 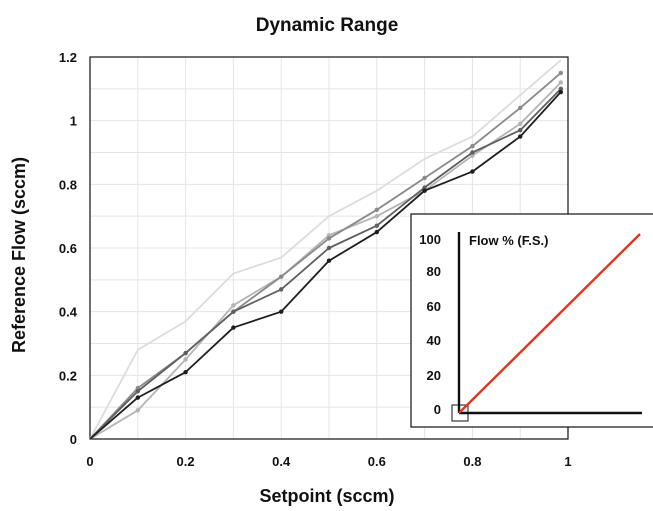 What do you see at coordinates (68, 184) in the screenshot?
I see `y-tick-label: 0.8` at bounding box center [68, 184].